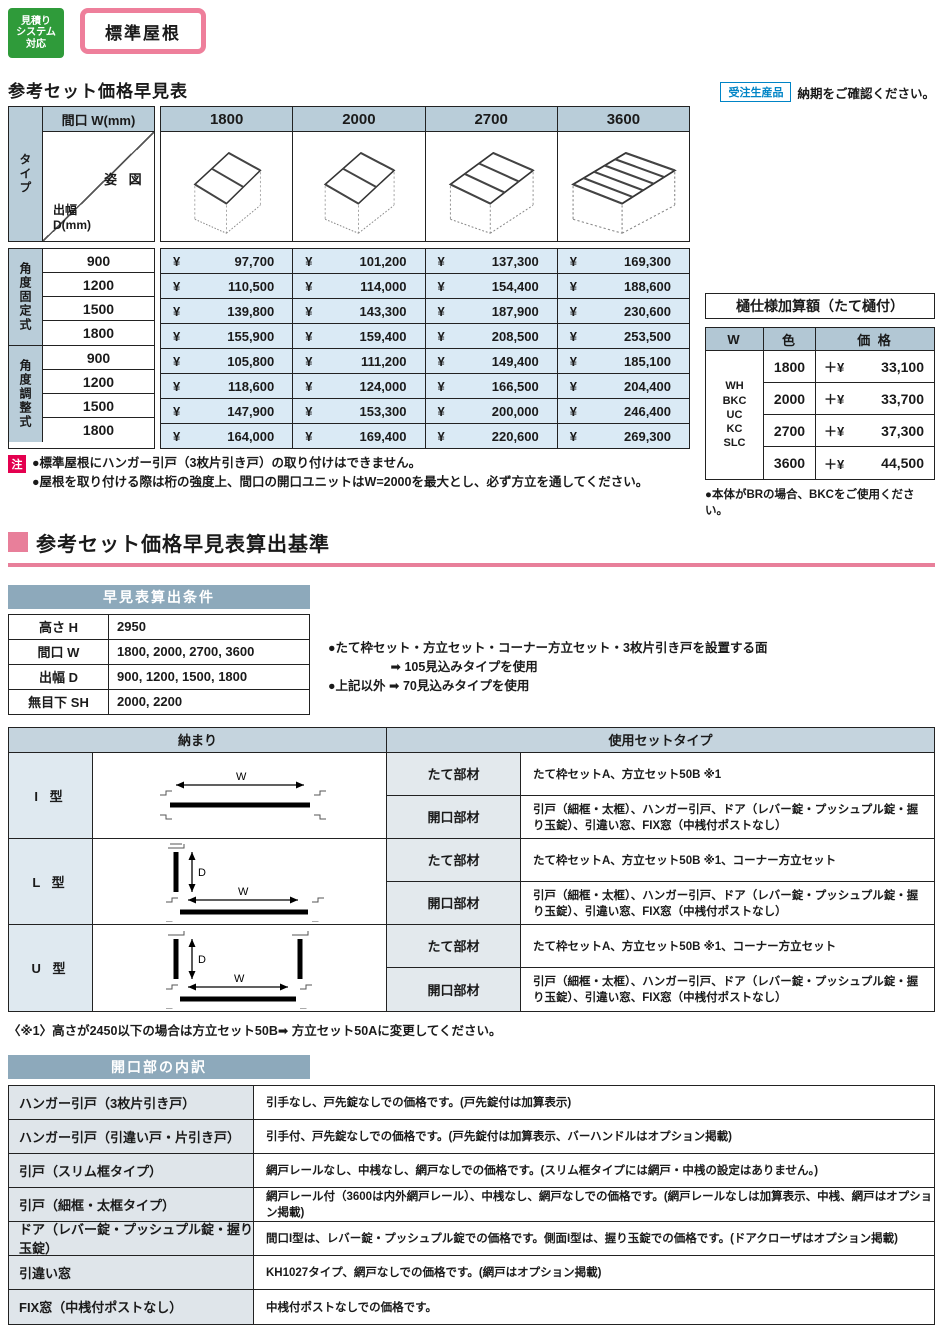  Describe the element at coordinates (227, 286) in the screenshot. I see `price-cell: ¥110,500` at that location.